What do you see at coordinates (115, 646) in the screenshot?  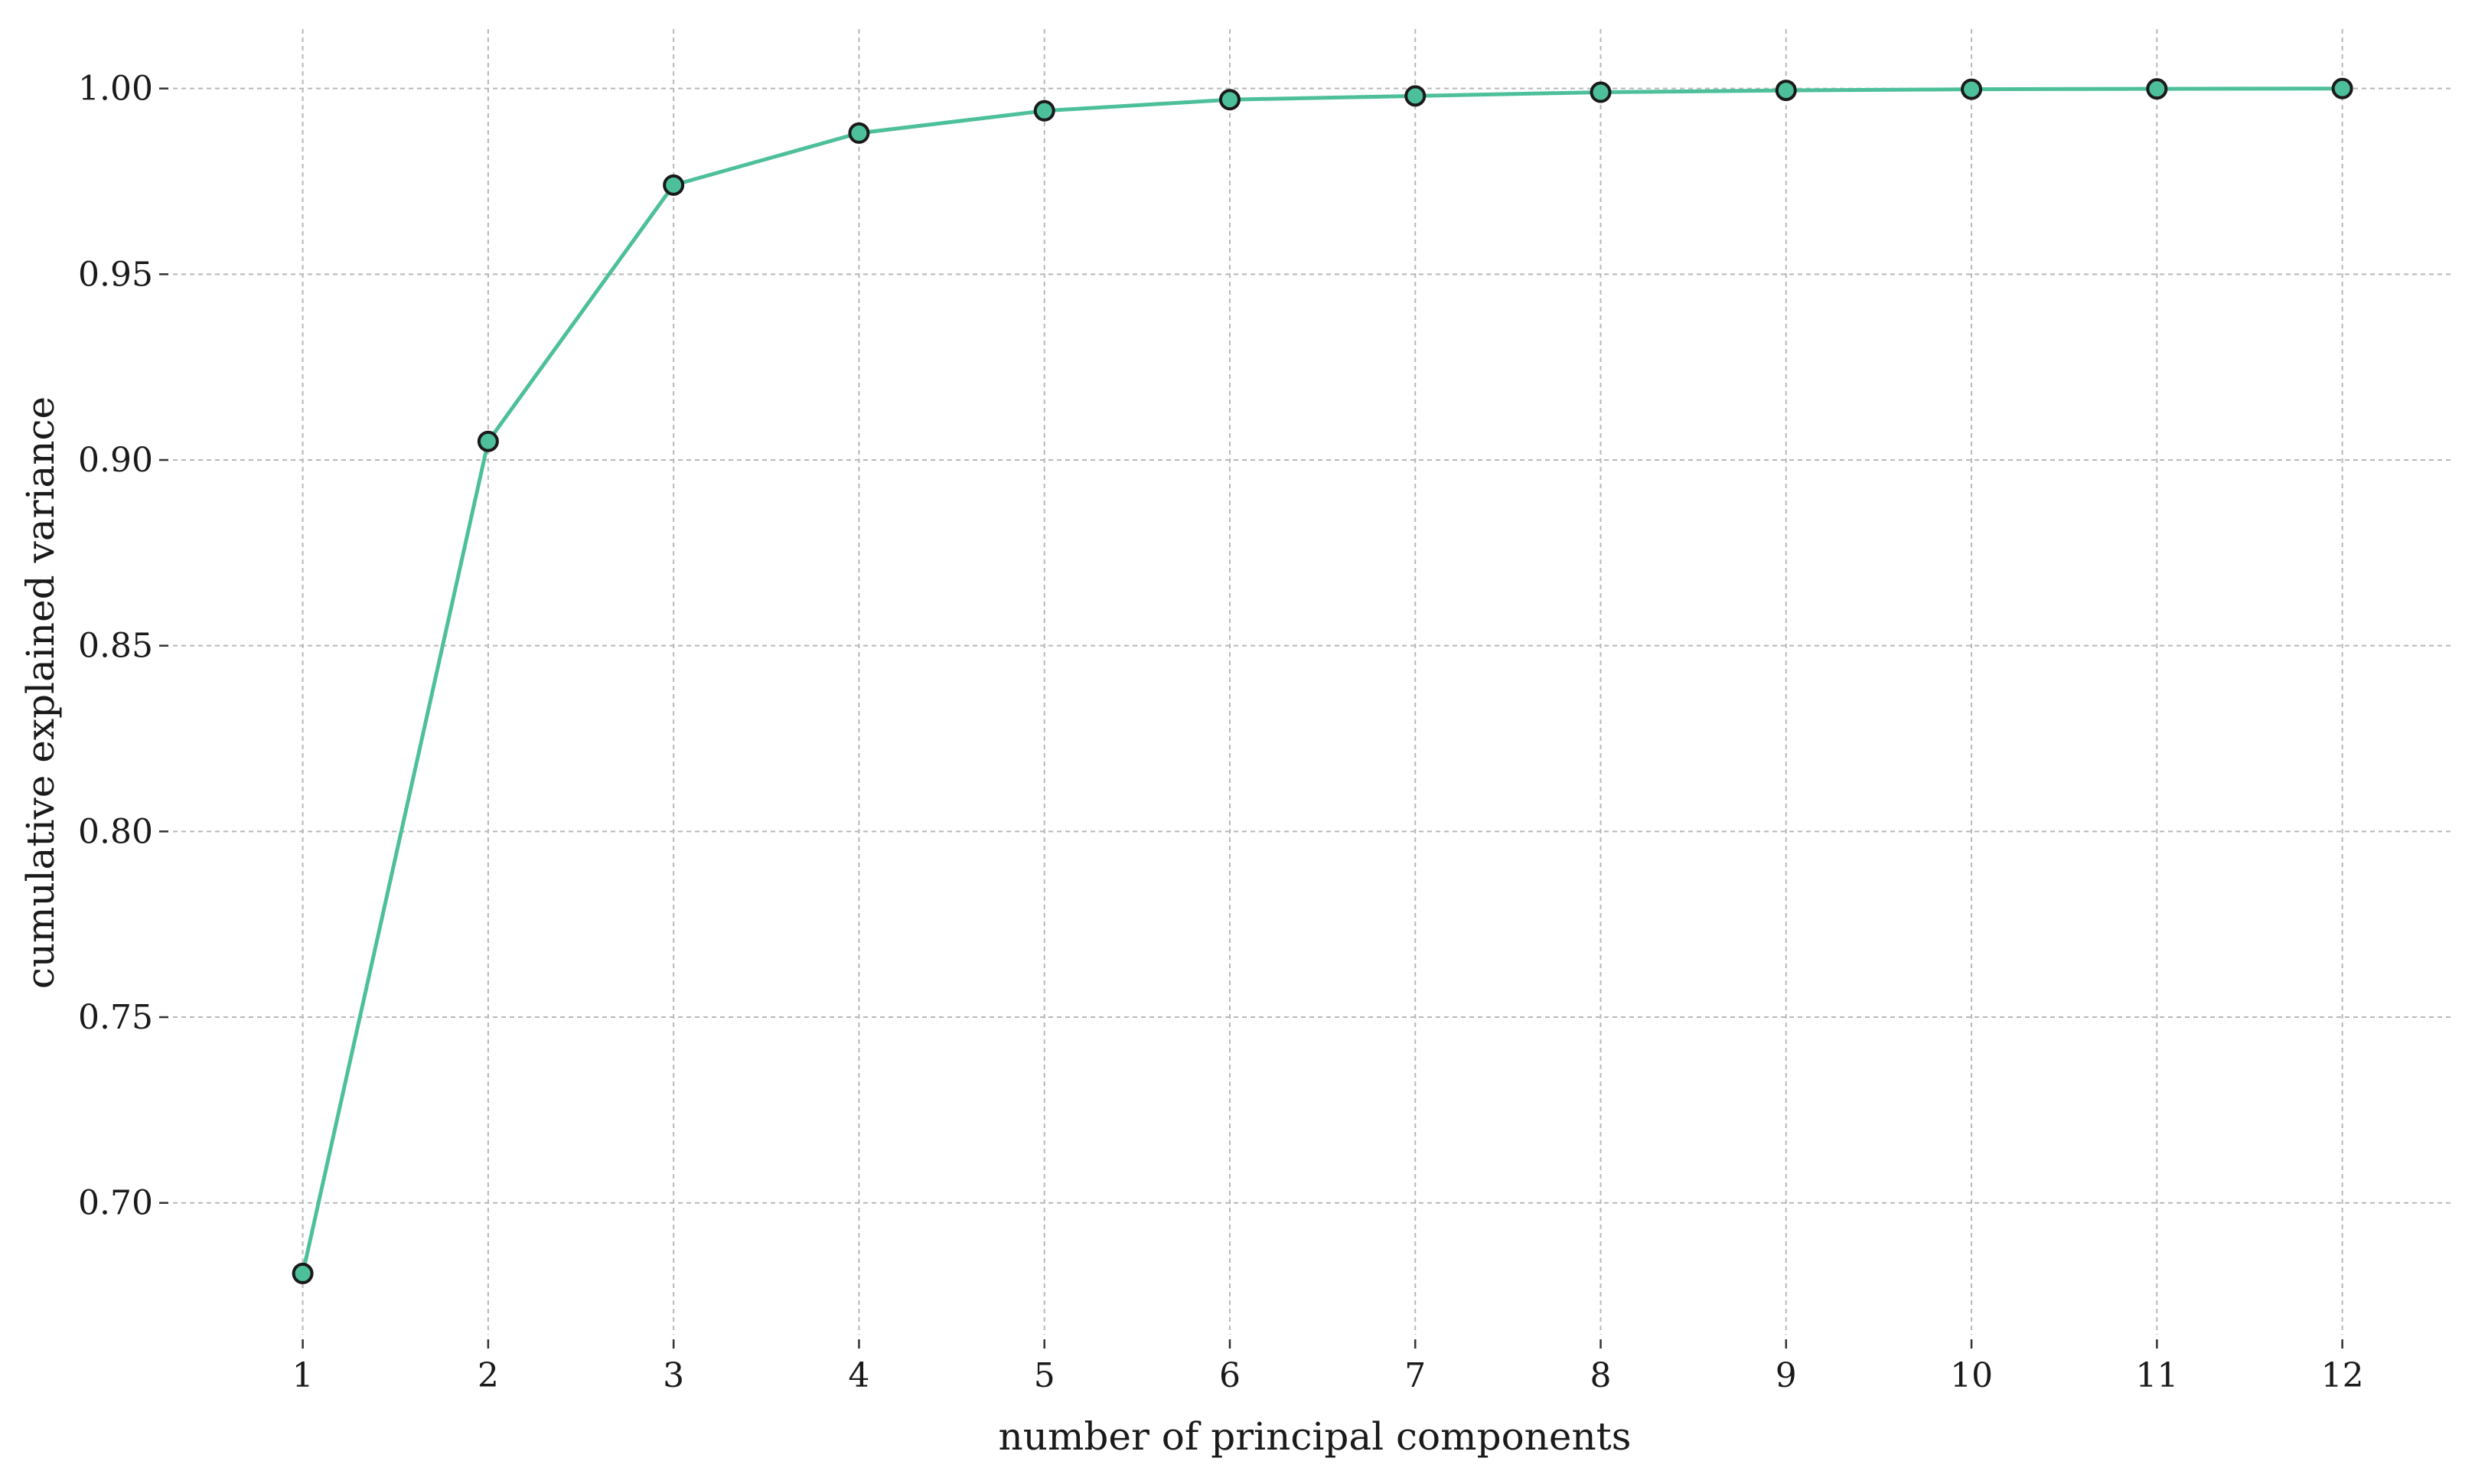 I see `y-tick-label: 0.85` at bounding box center [115, 646].